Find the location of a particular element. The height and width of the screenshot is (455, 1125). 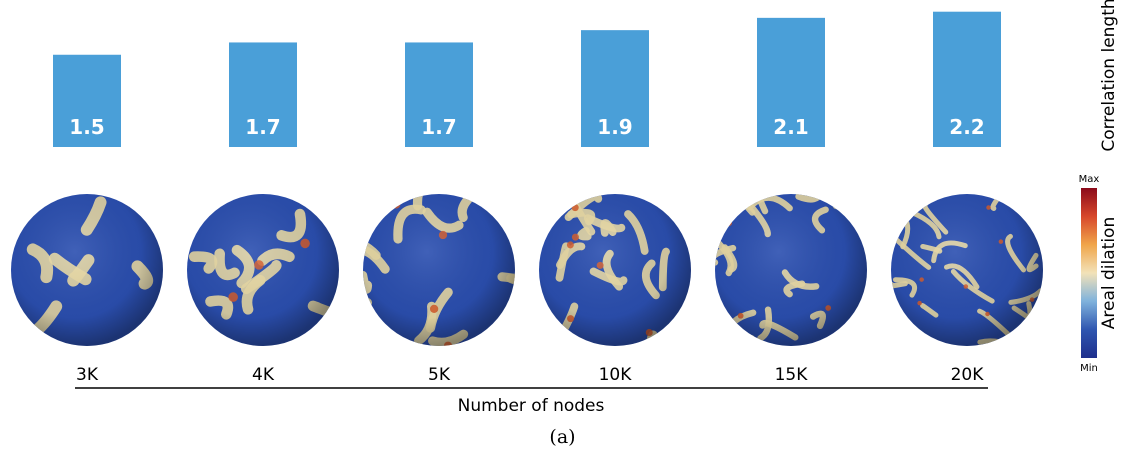

x-tick-10K: 10K is located at coordinates (616, 375).